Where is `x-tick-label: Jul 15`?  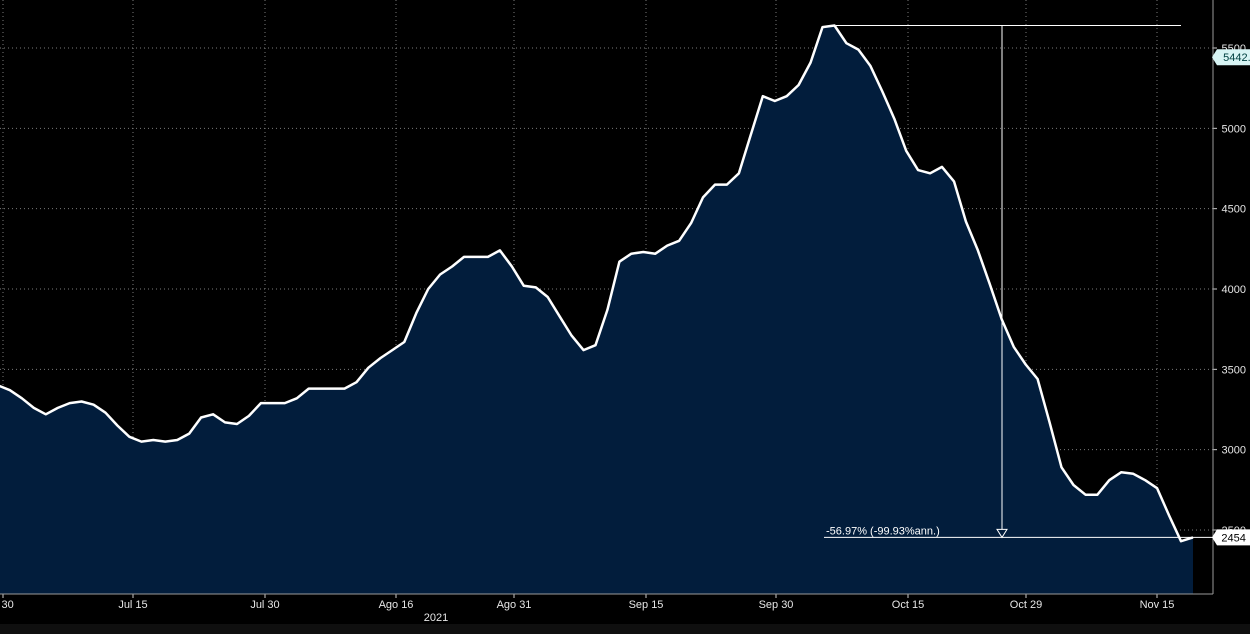 x-tick-label: Jul 15 is located at coordinates (132, 605).